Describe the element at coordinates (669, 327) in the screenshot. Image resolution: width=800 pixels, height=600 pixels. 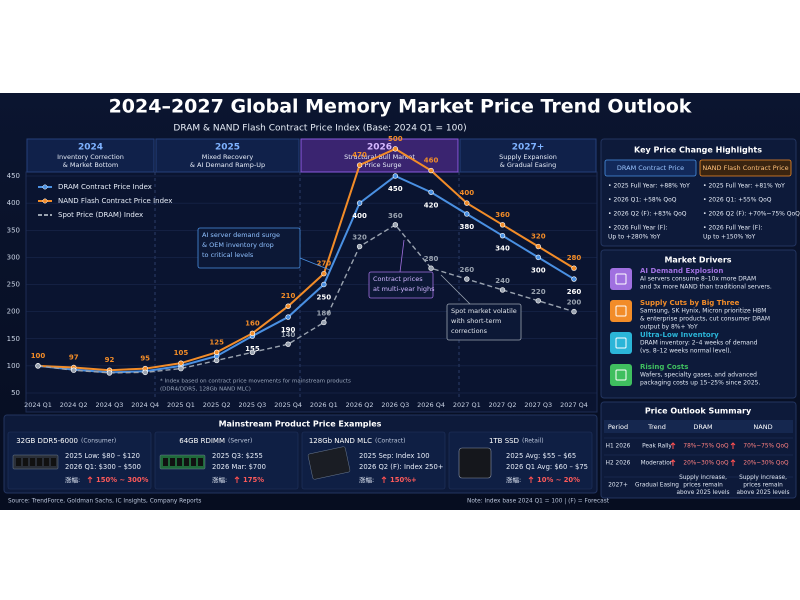
I see `driver-text: output by 8%+ YoY` at that location.